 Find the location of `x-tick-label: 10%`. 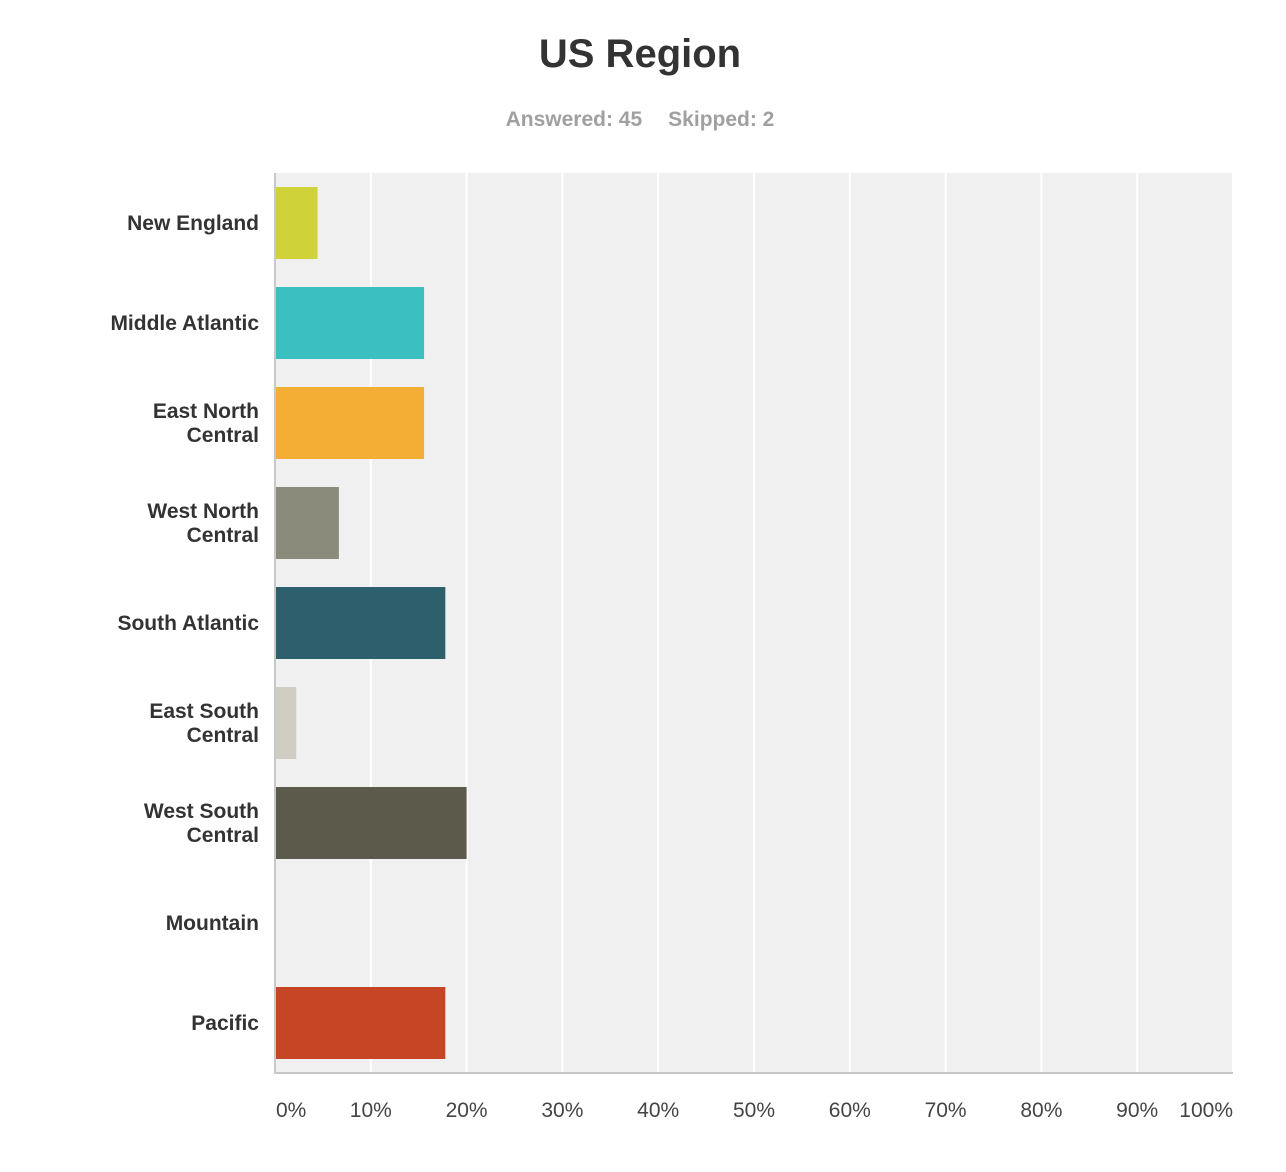

x-tick-label: 10% is located at coordinates (371, 1110).